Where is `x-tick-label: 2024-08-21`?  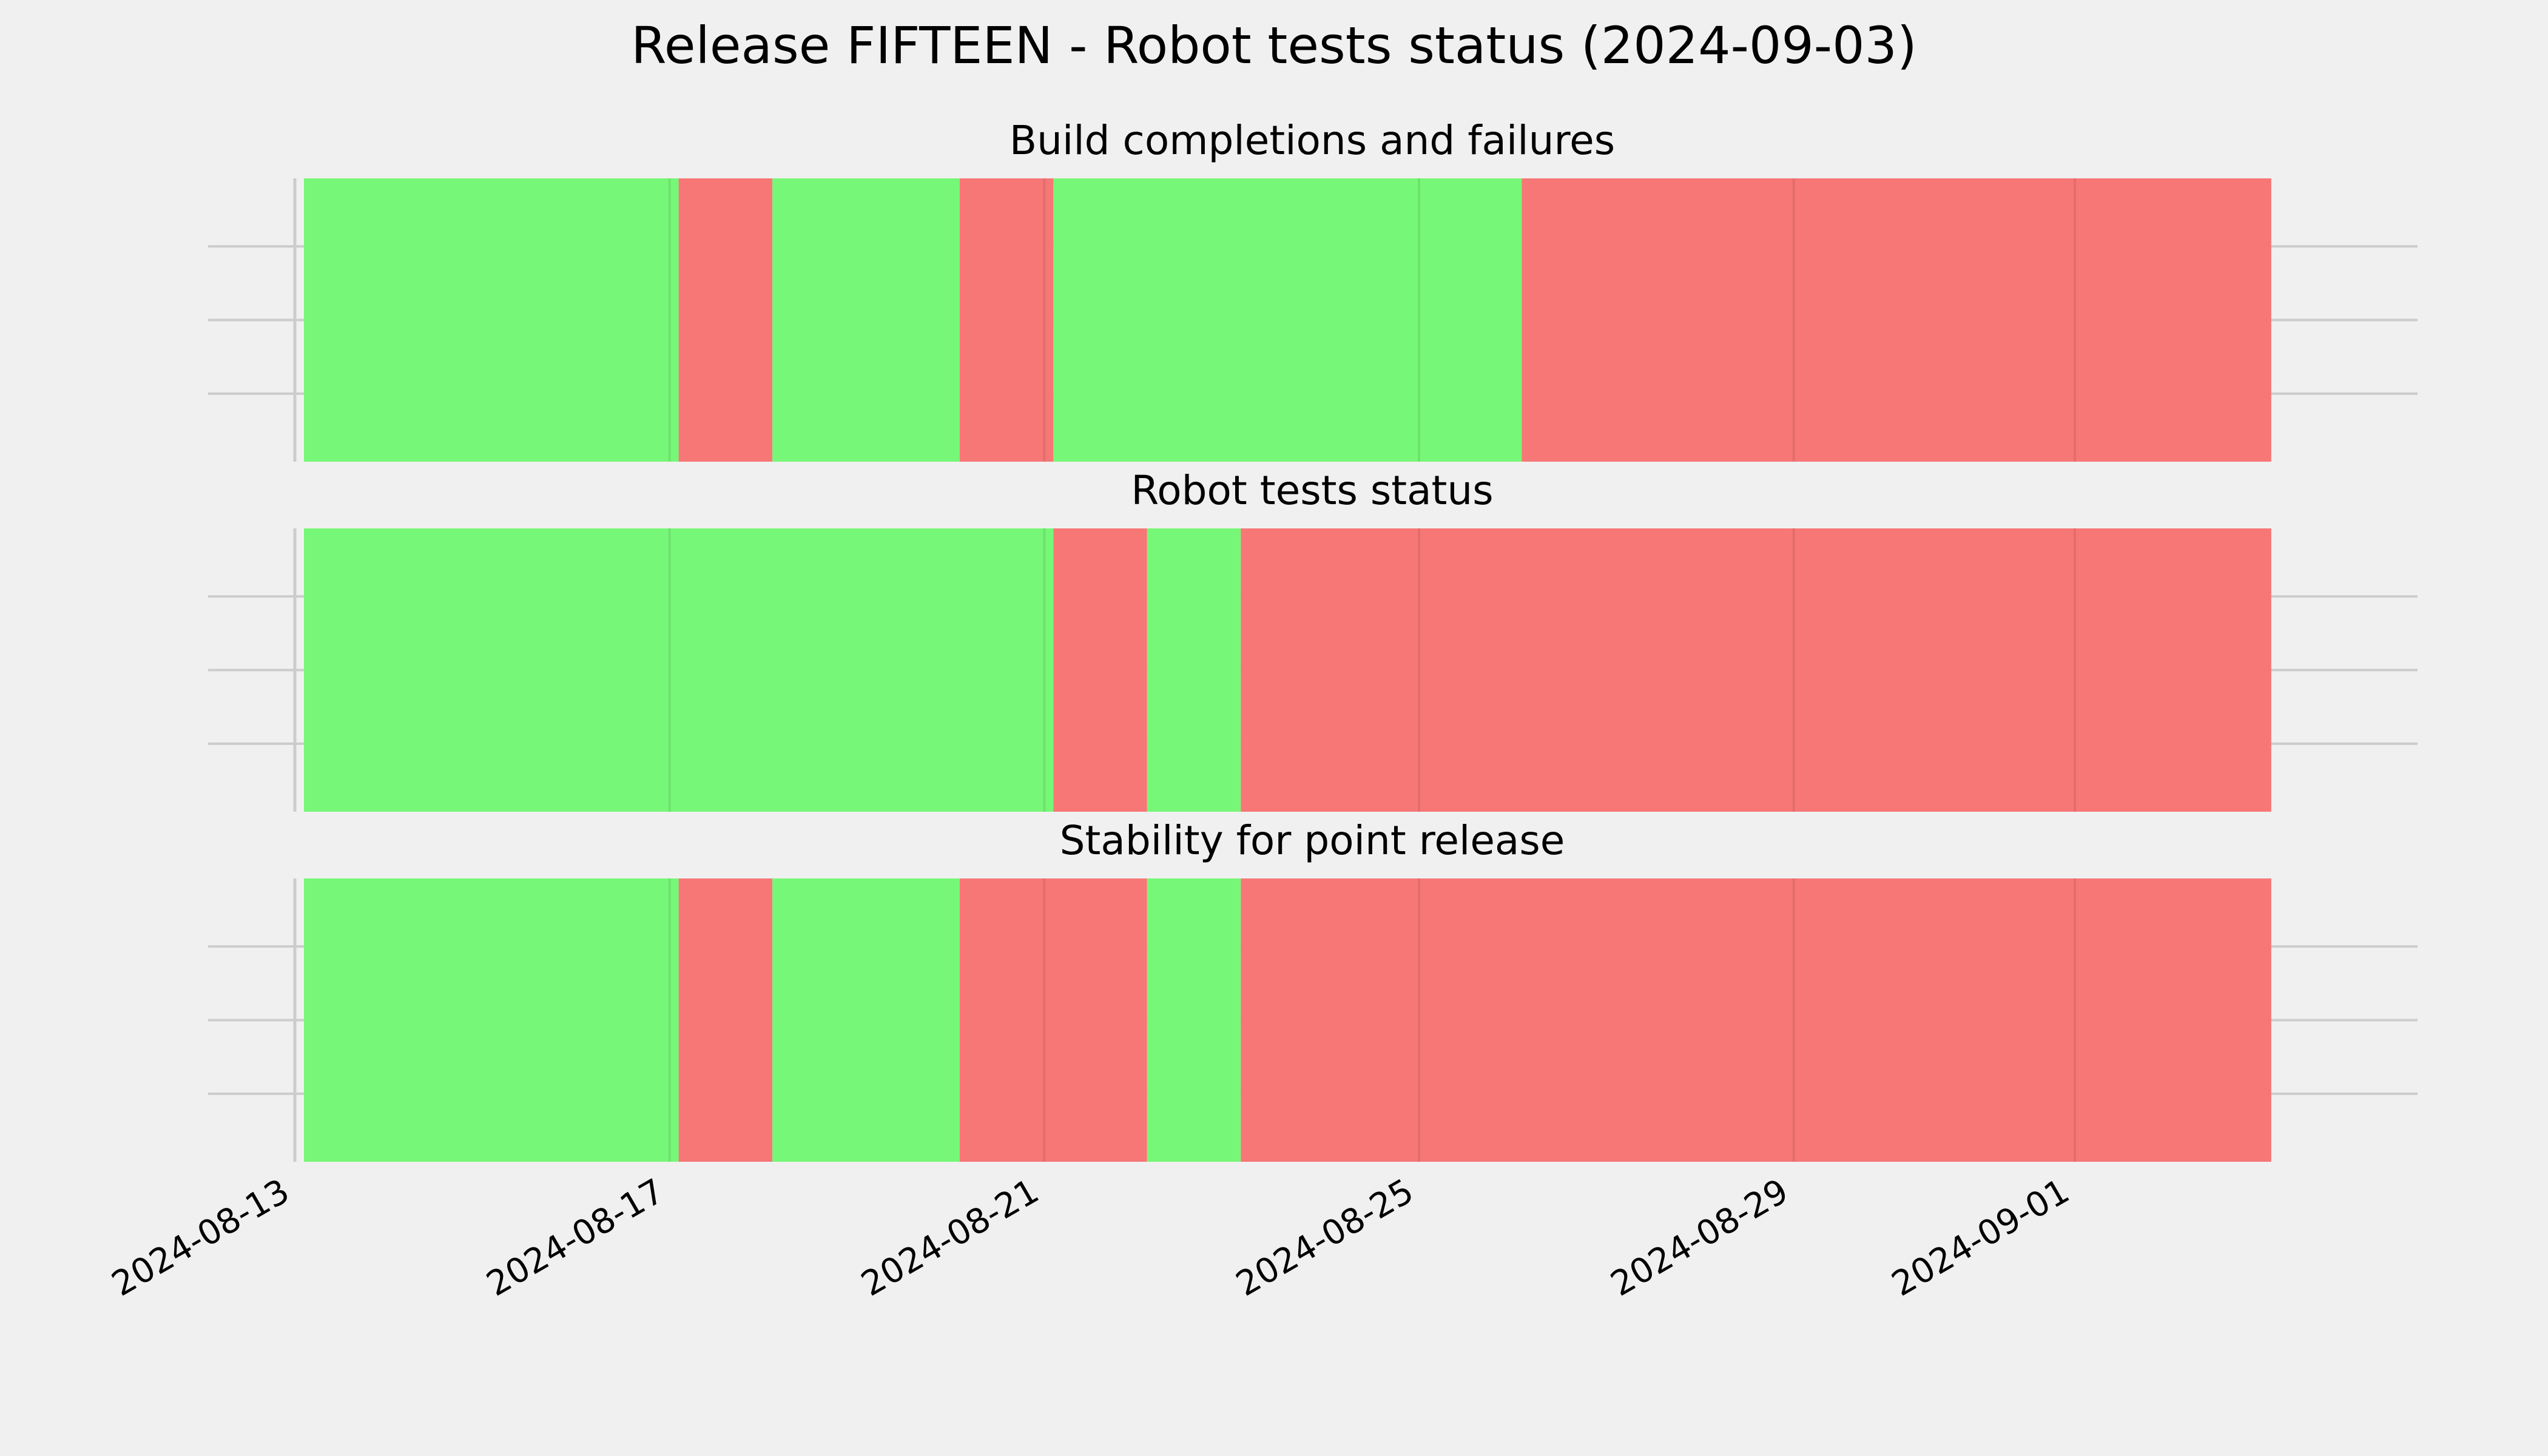
x-tick-label: 2024-08-21 is located at coordinates (950, 1237).